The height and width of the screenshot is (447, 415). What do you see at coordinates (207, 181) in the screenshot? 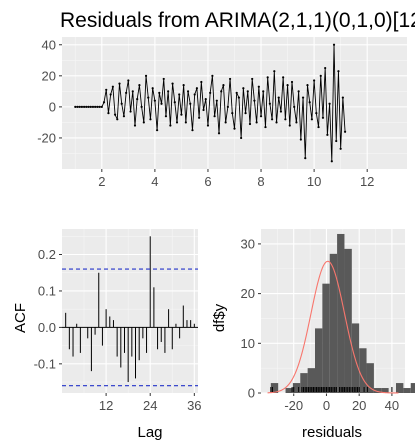
I see `x-tick-label: 6` at bounding box center [207, 181].